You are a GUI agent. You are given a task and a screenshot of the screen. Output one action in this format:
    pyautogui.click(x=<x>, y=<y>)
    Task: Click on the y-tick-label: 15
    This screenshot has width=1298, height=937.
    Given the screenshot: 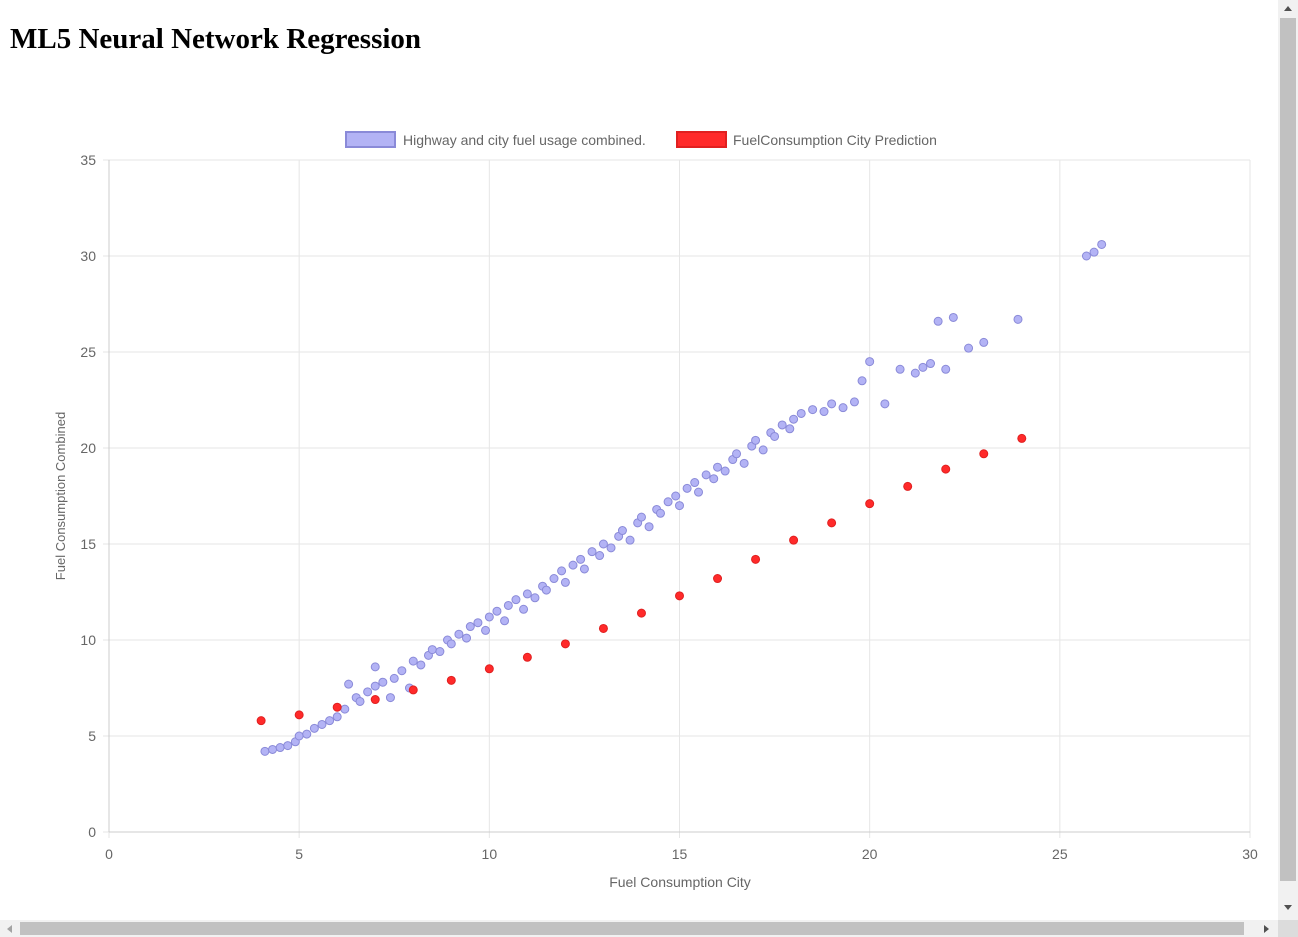 What is the action you would take?
    pyautogui.click(x=88, y=544)
    